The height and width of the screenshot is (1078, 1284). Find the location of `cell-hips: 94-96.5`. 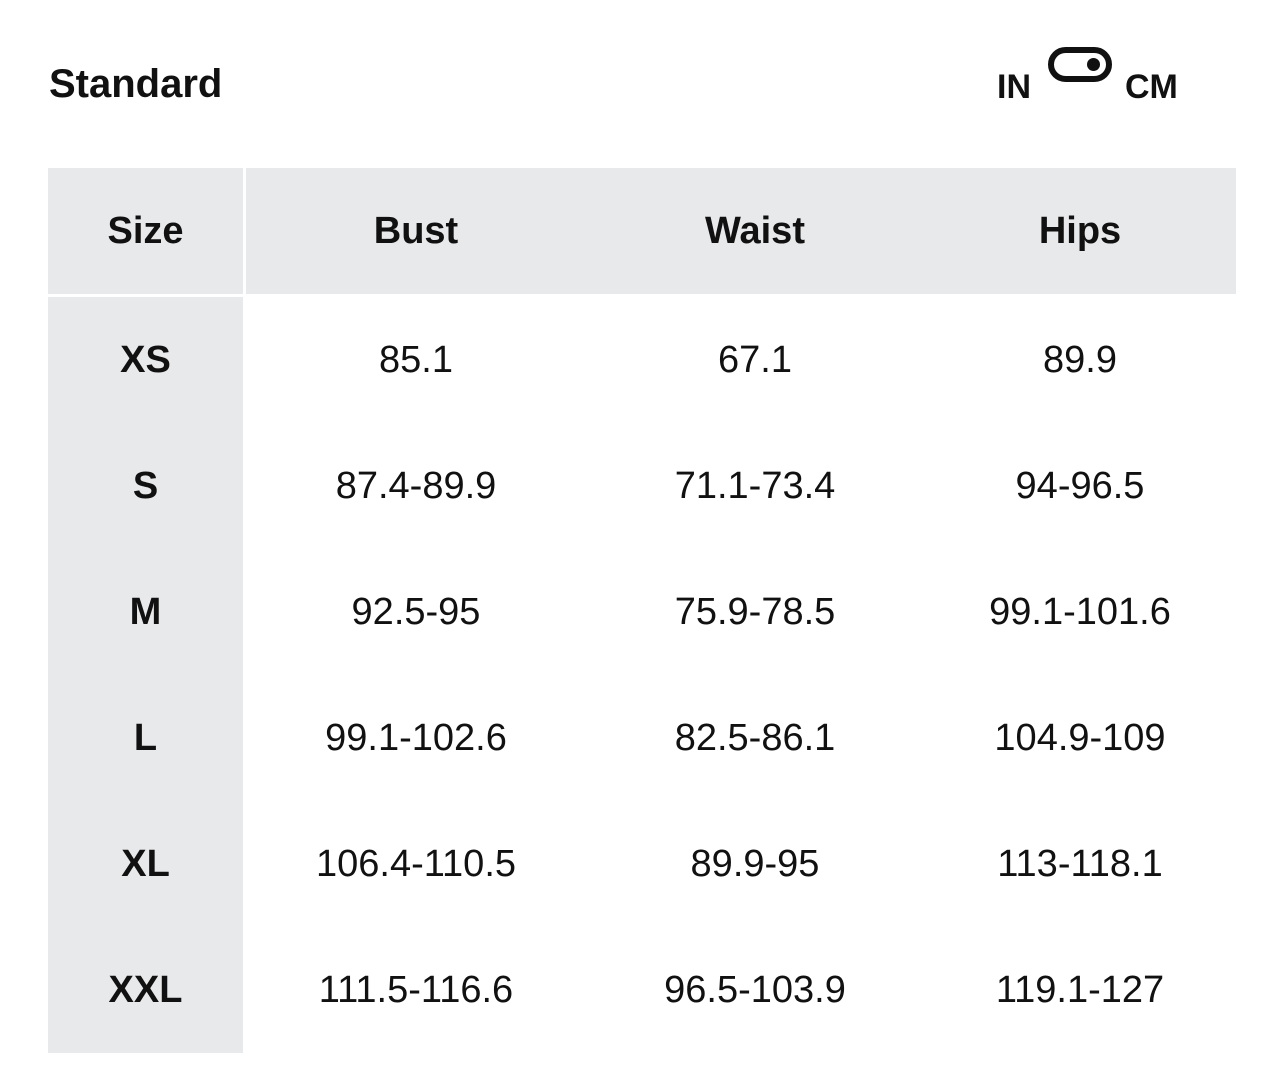

cell-hips: 94-96.5 is located at coordinates (1080, 485).